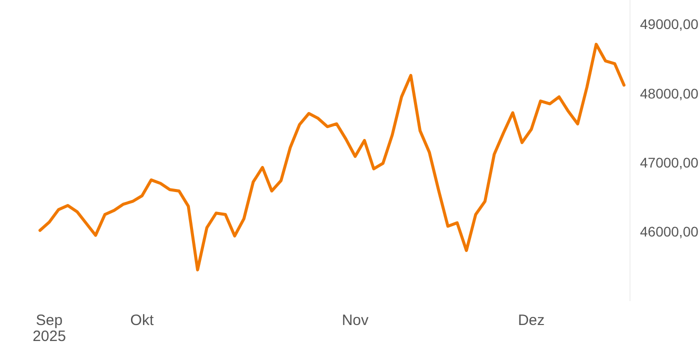 This screenshot has height=350, width=700. What do you see at coordinates (669, 232) in the screenshot?
I see `y-tick-label: 46000,00` at bounding box center [669, 232].